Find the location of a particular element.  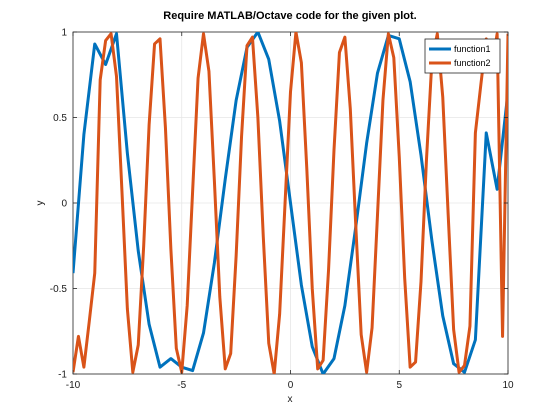

legend-label-function1: function1 is located at coordinates (472, 49).